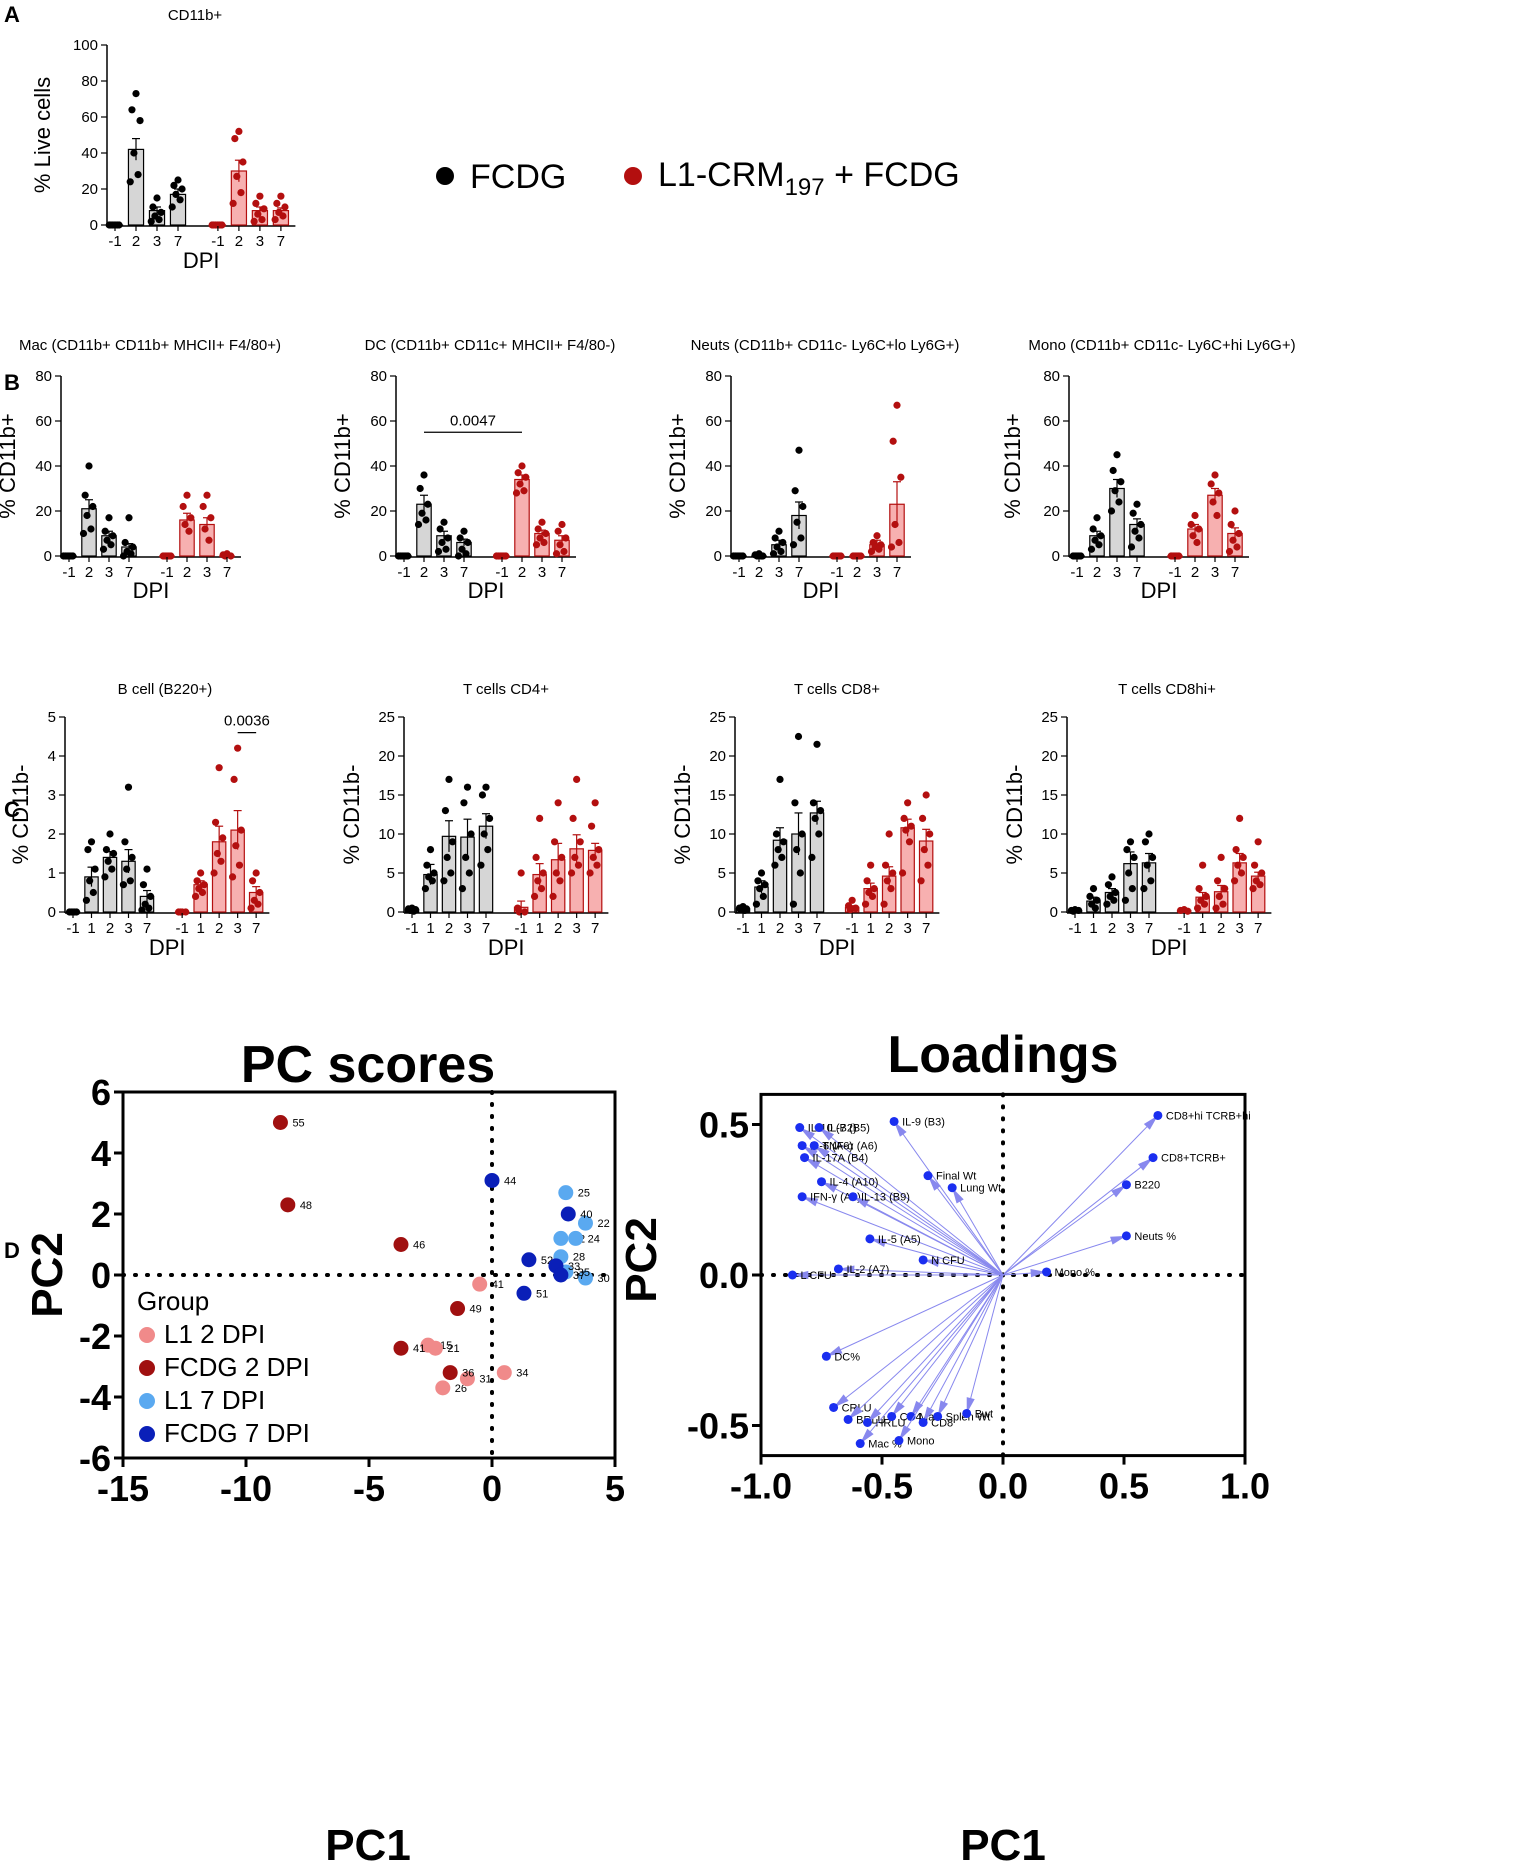 Image resolution: width=1536 pixels, height=1862 pixels. Describe the element at coordinates (391, 873) in the screenshot. I see `y-tick-label: 5` at that location.